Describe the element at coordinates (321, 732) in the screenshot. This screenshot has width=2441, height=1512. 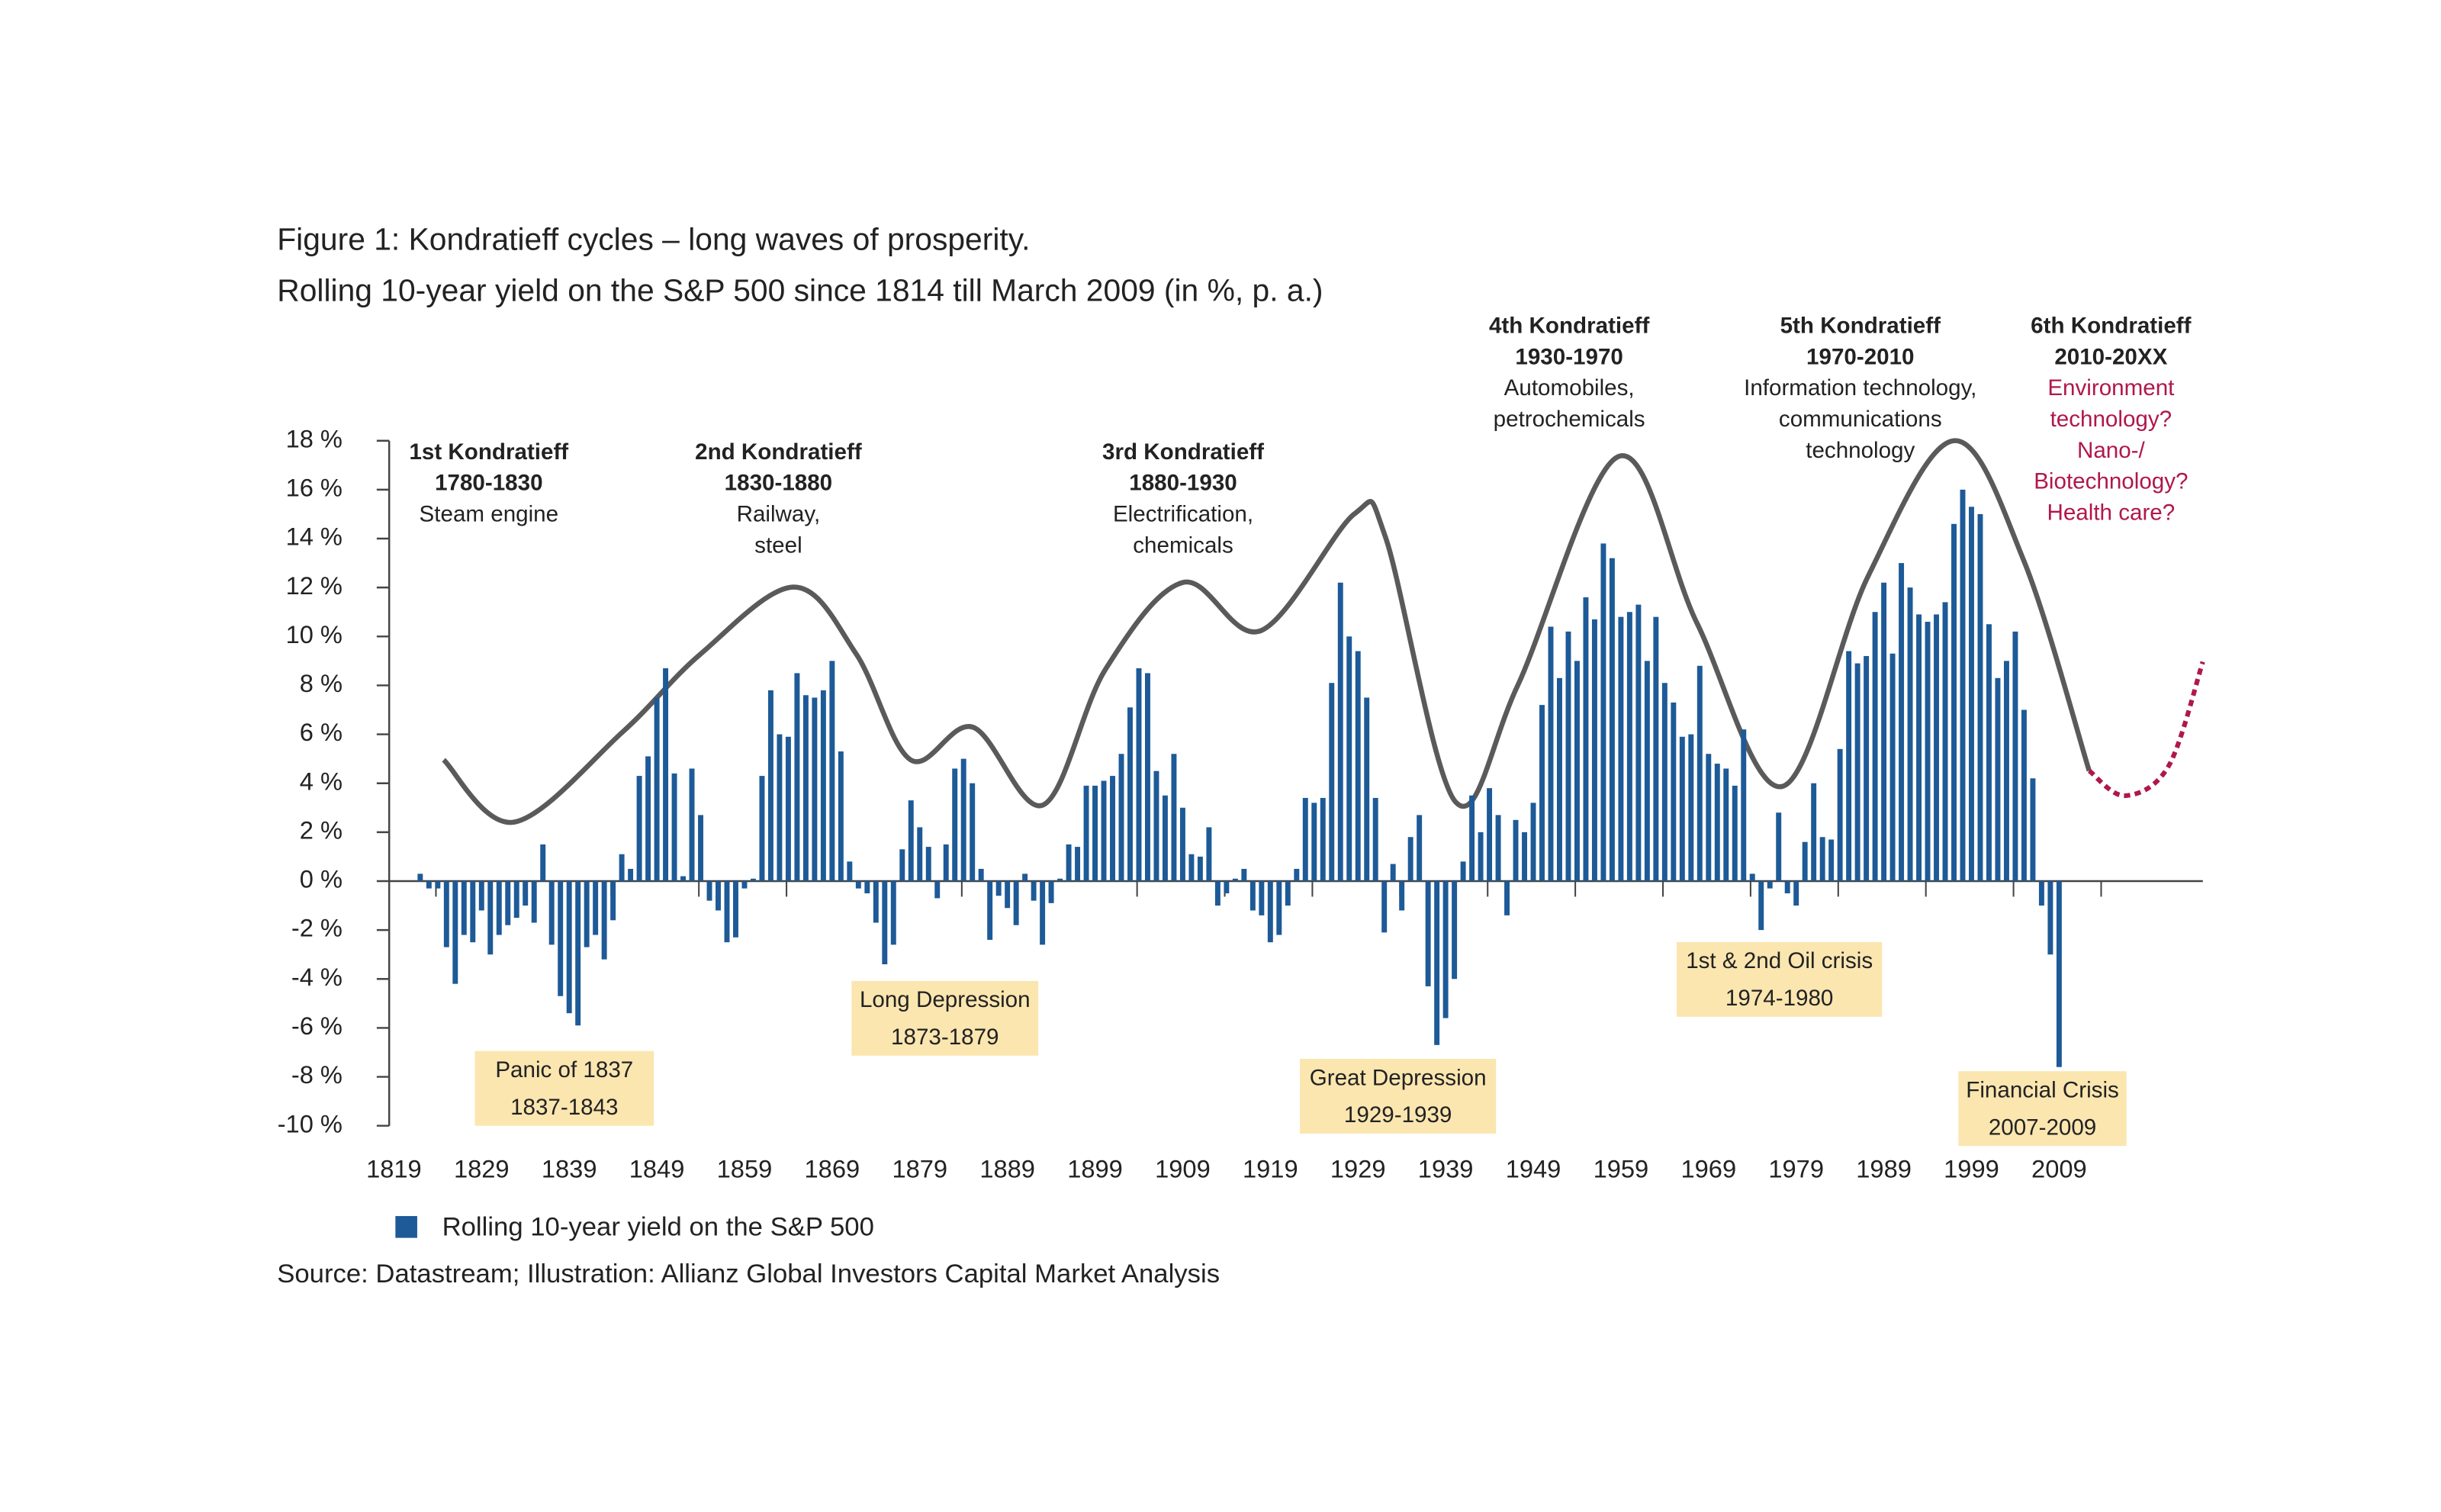
I see `y-tick-label: 6 %` at that location.